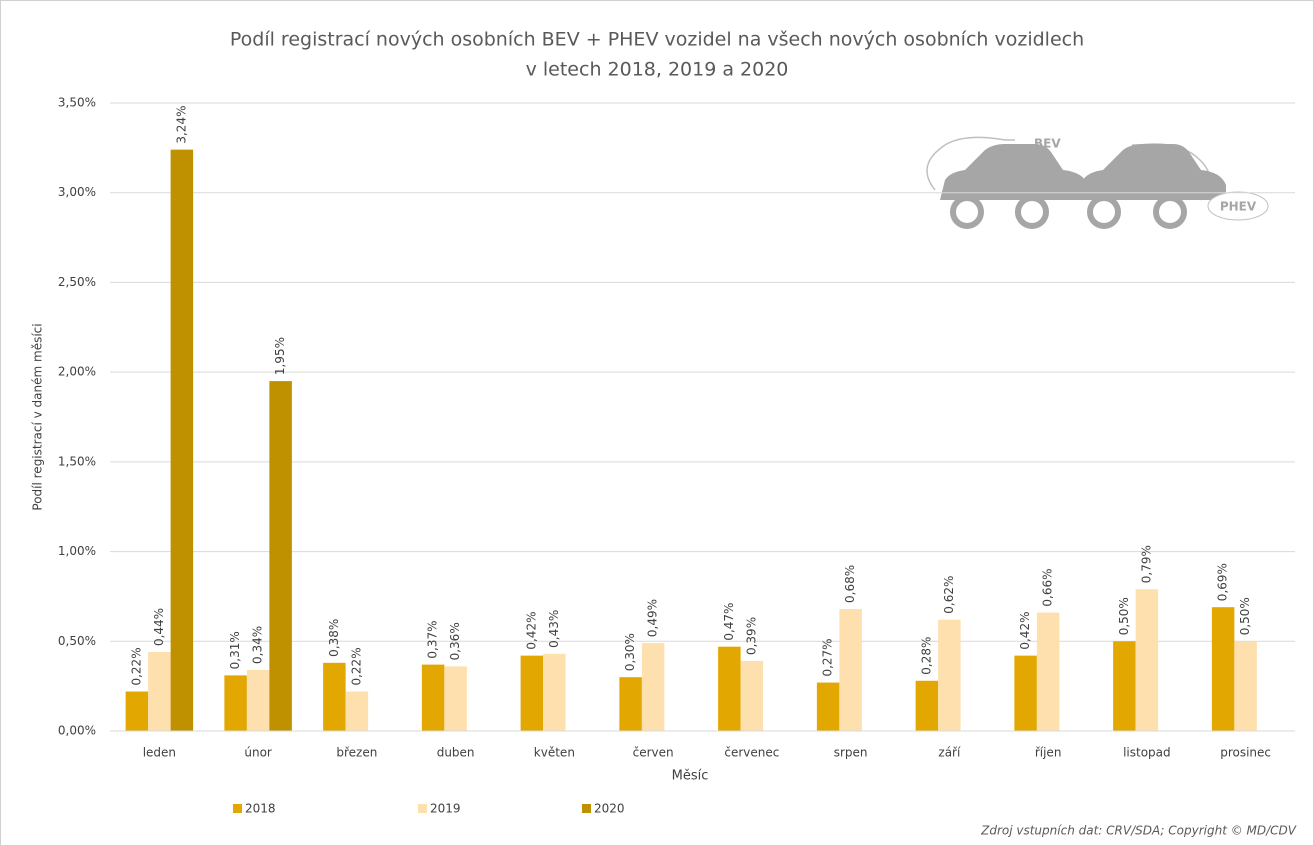  I want to click on x-tick-label: září, so click(949, 753).